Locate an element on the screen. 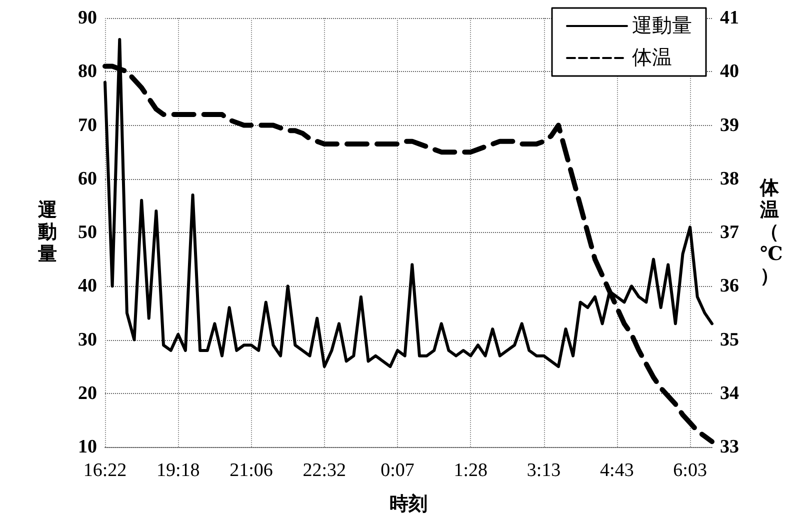 The image size is (804, 525). y-tick-label: 90 is located at coordinates (87, 18).